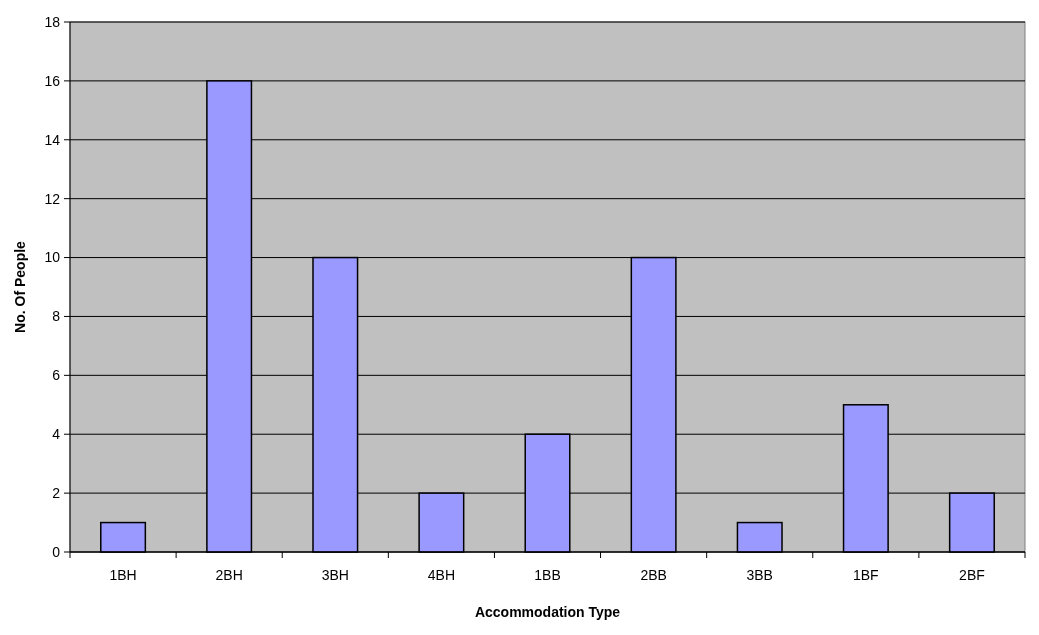 This screenshot has width=1039, height=635. What do you see at coordinates (123, 575) in the screenshot?
I see `x-tick-label: 1BH` at bounding box center [123, 575].